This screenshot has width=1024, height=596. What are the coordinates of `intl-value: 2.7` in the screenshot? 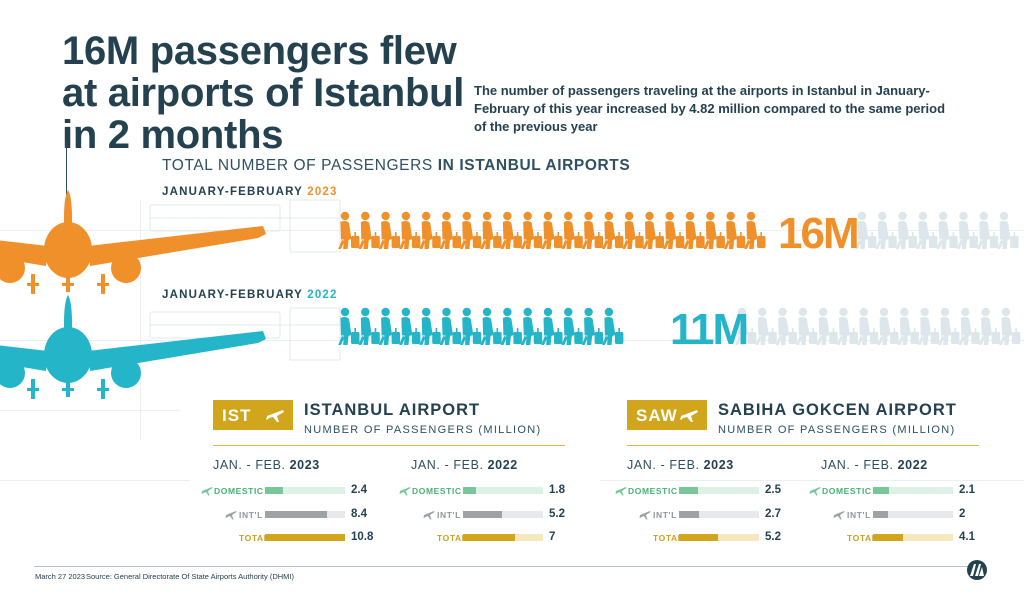 It's located at (773, 514).